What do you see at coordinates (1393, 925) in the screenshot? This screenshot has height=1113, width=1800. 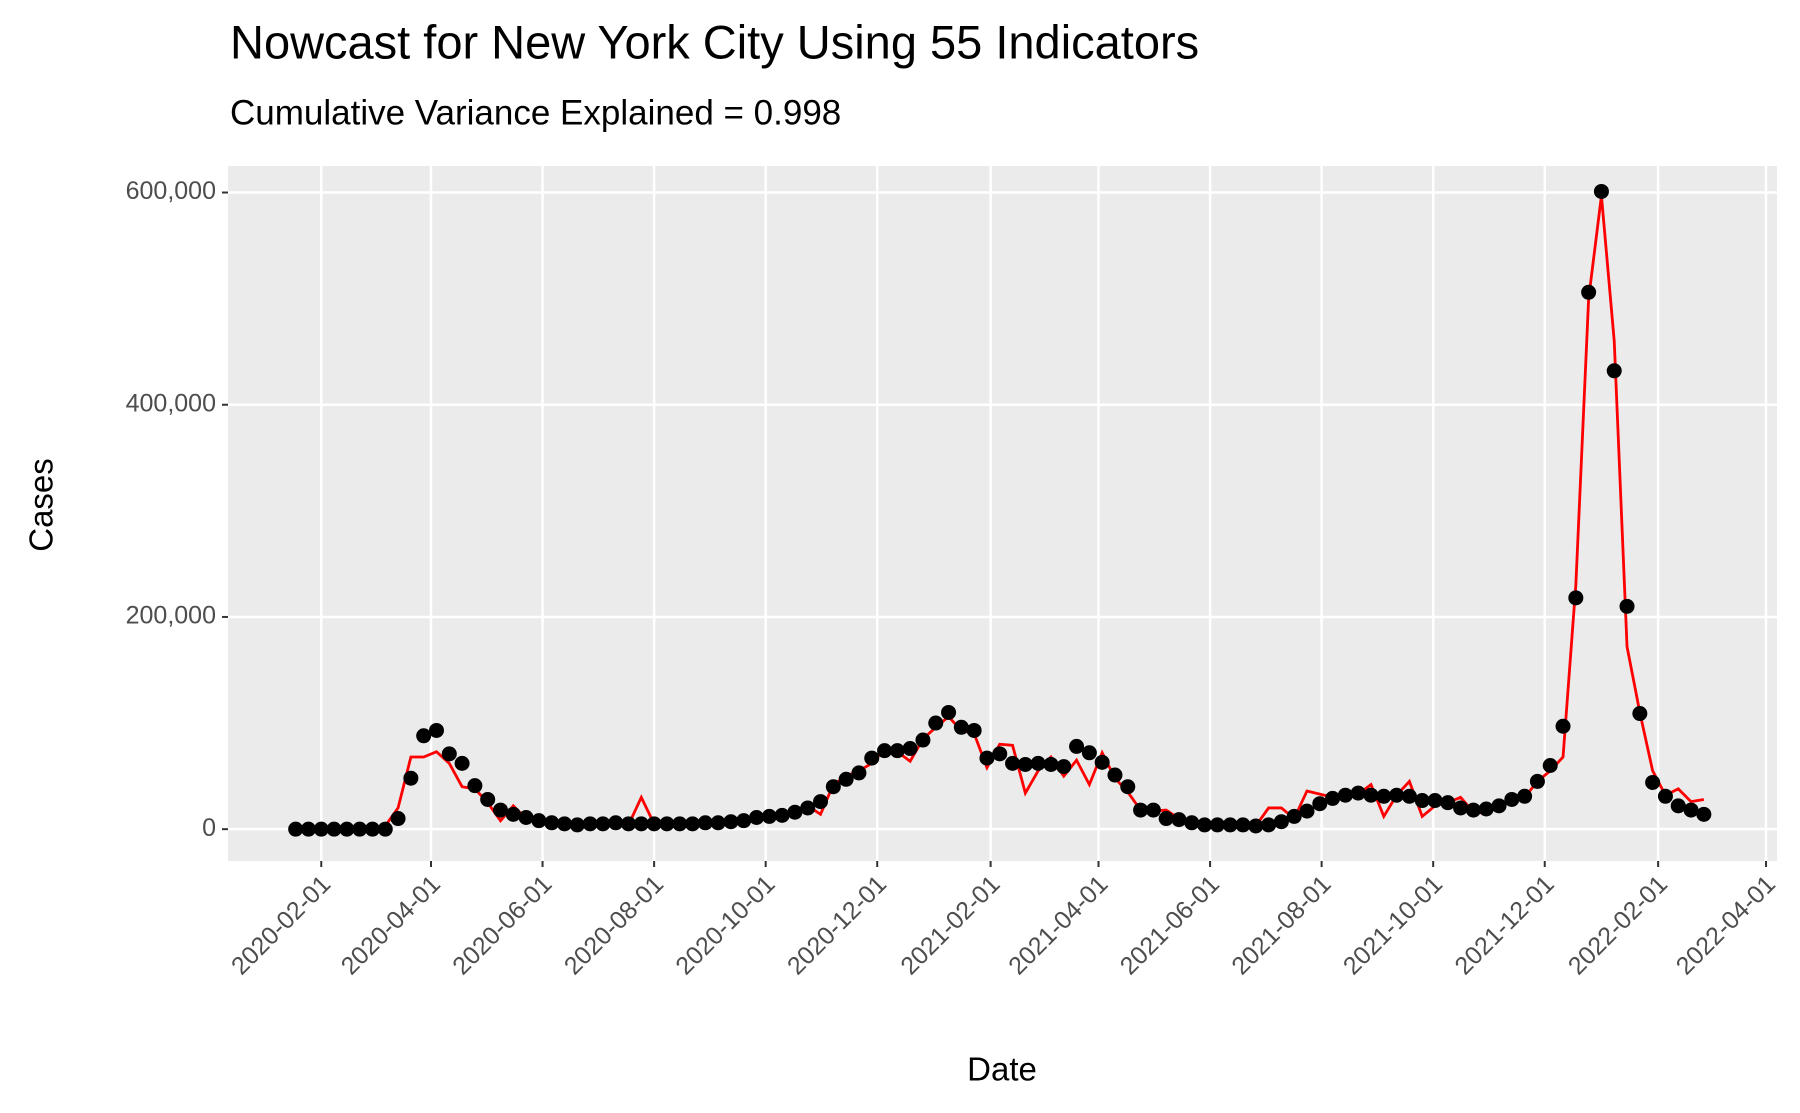 I see `x-tick-label: 2021-10-01` at bounding box center [1393, 925].